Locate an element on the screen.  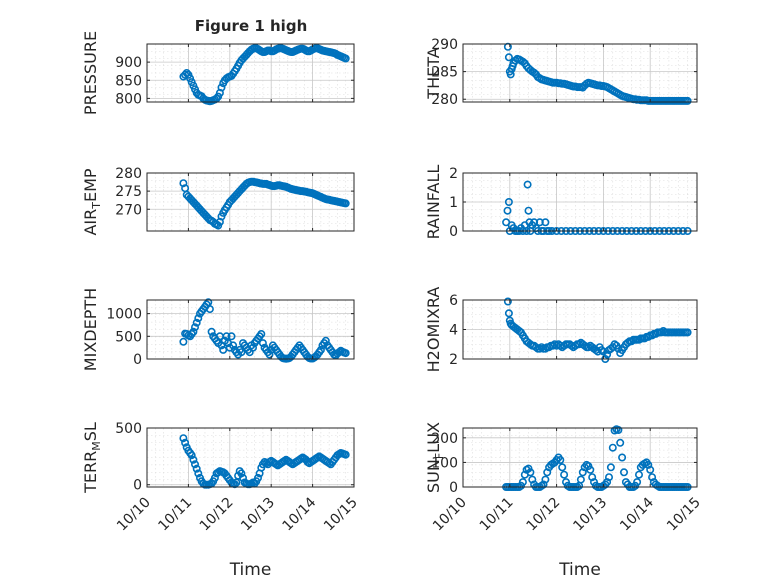
y-axis-label: PRESSURE is located at coordinates (90, 73).